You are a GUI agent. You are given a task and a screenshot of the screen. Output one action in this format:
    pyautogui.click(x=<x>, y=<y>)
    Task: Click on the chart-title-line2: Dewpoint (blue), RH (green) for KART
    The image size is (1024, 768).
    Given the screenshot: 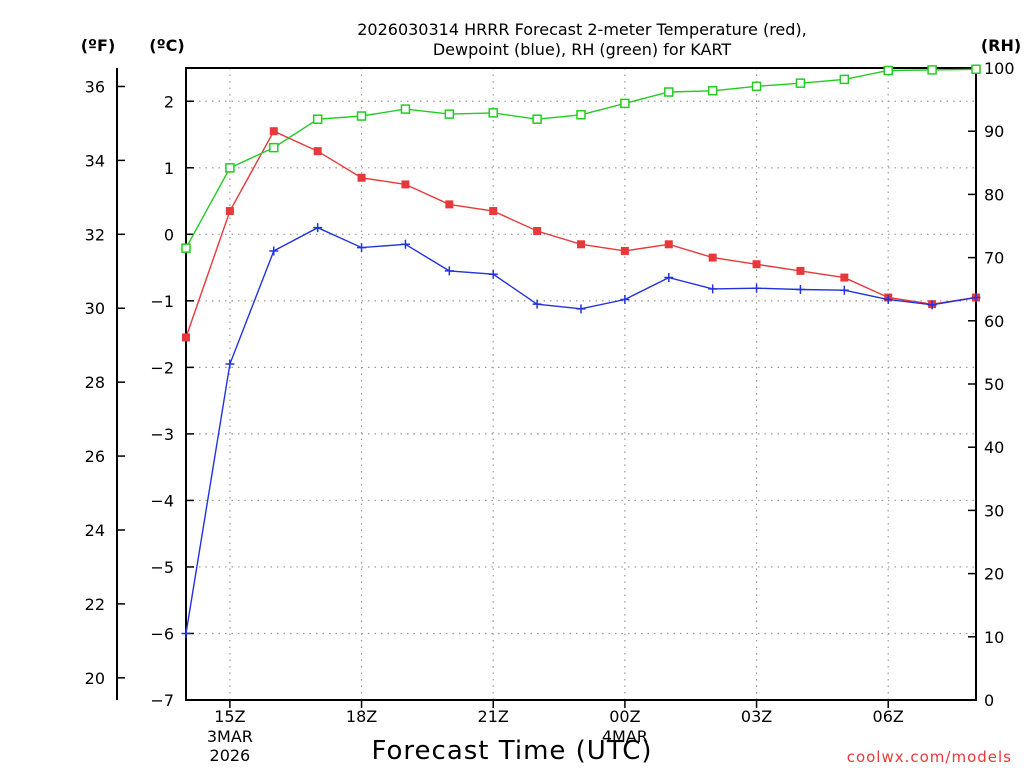 What is the action you would take?
    pyautogui.click(x=582, y=49)
    